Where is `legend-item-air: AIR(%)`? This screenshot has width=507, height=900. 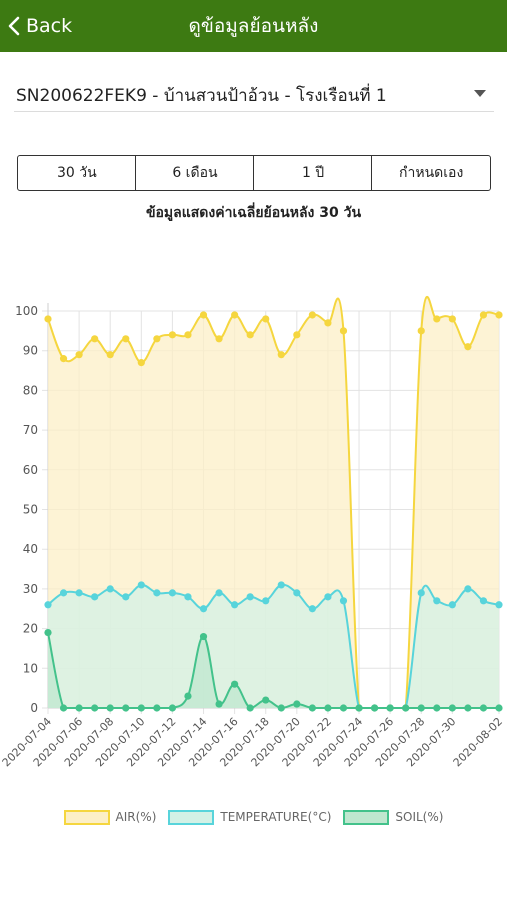
legend-item-air: AIR(%) is located at coordinates (110, 817).